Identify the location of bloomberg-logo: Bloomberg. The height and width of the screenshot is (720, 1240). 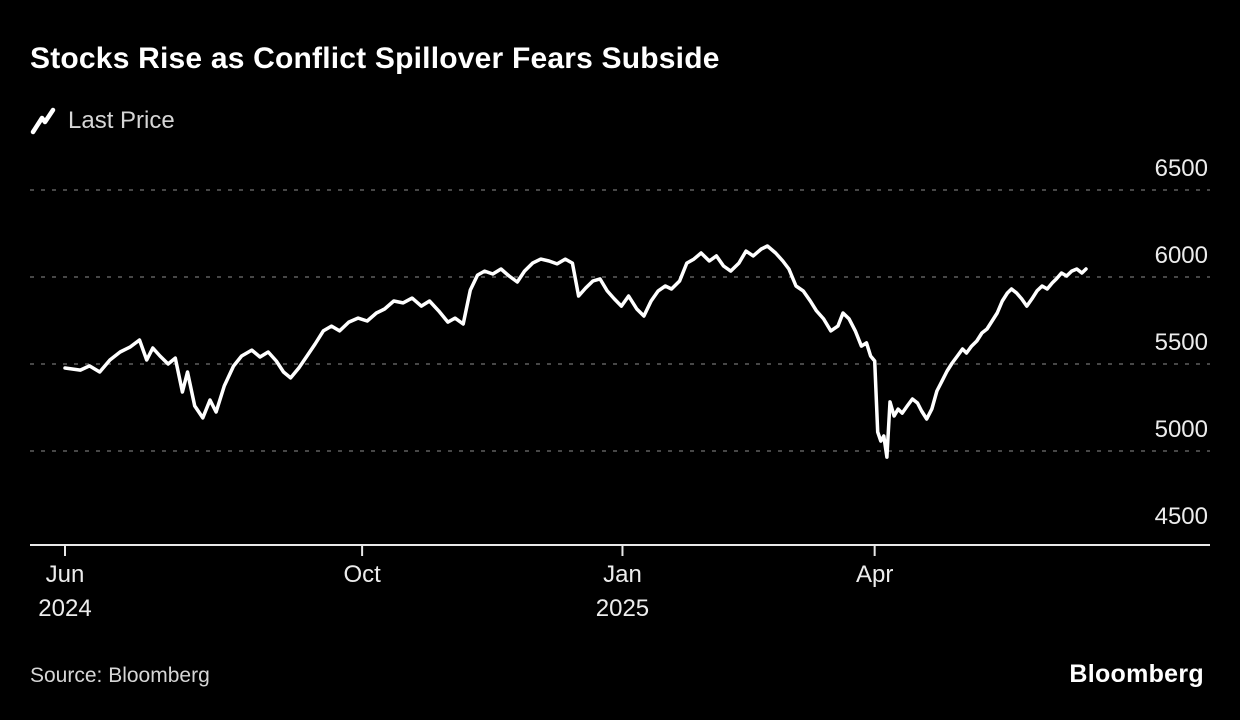
(1136, 674).